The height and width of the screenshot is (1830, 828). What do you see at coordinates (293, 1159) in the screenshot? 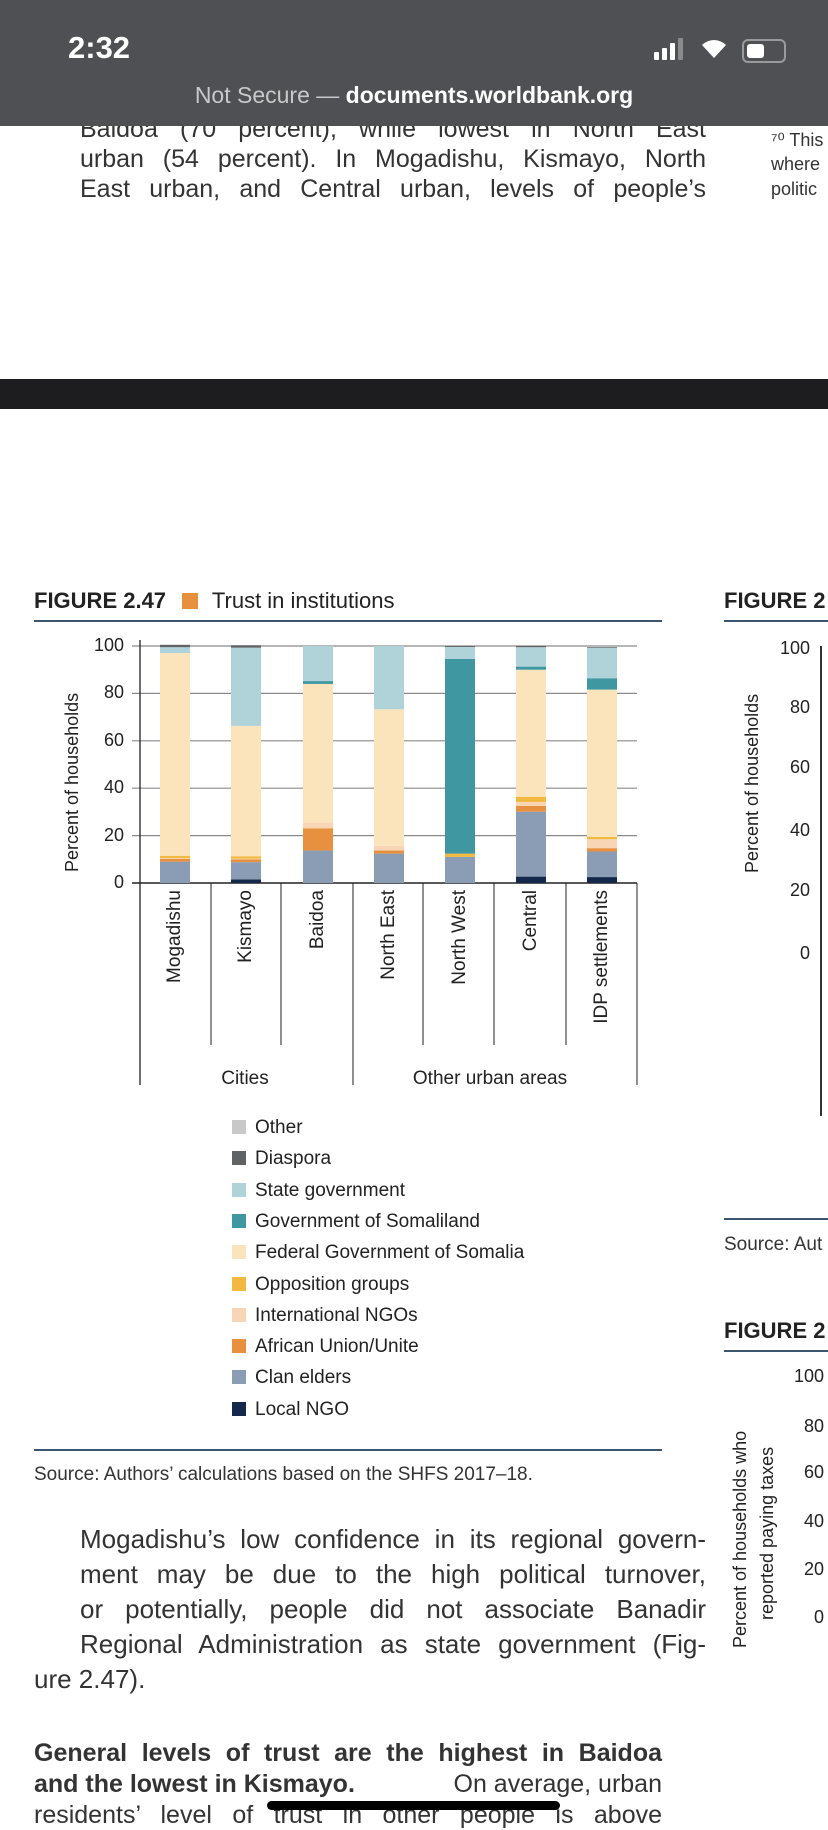
I see `legend-label: Diaspora` at bounding box center [293, 1159].